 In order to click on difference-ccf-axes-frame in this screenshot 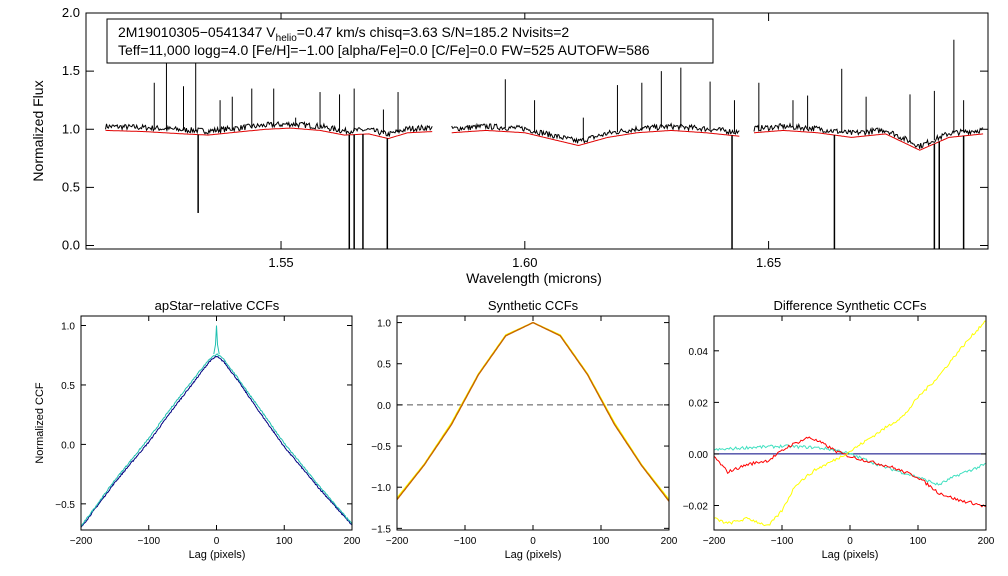, I will do `click(850, 423)`.